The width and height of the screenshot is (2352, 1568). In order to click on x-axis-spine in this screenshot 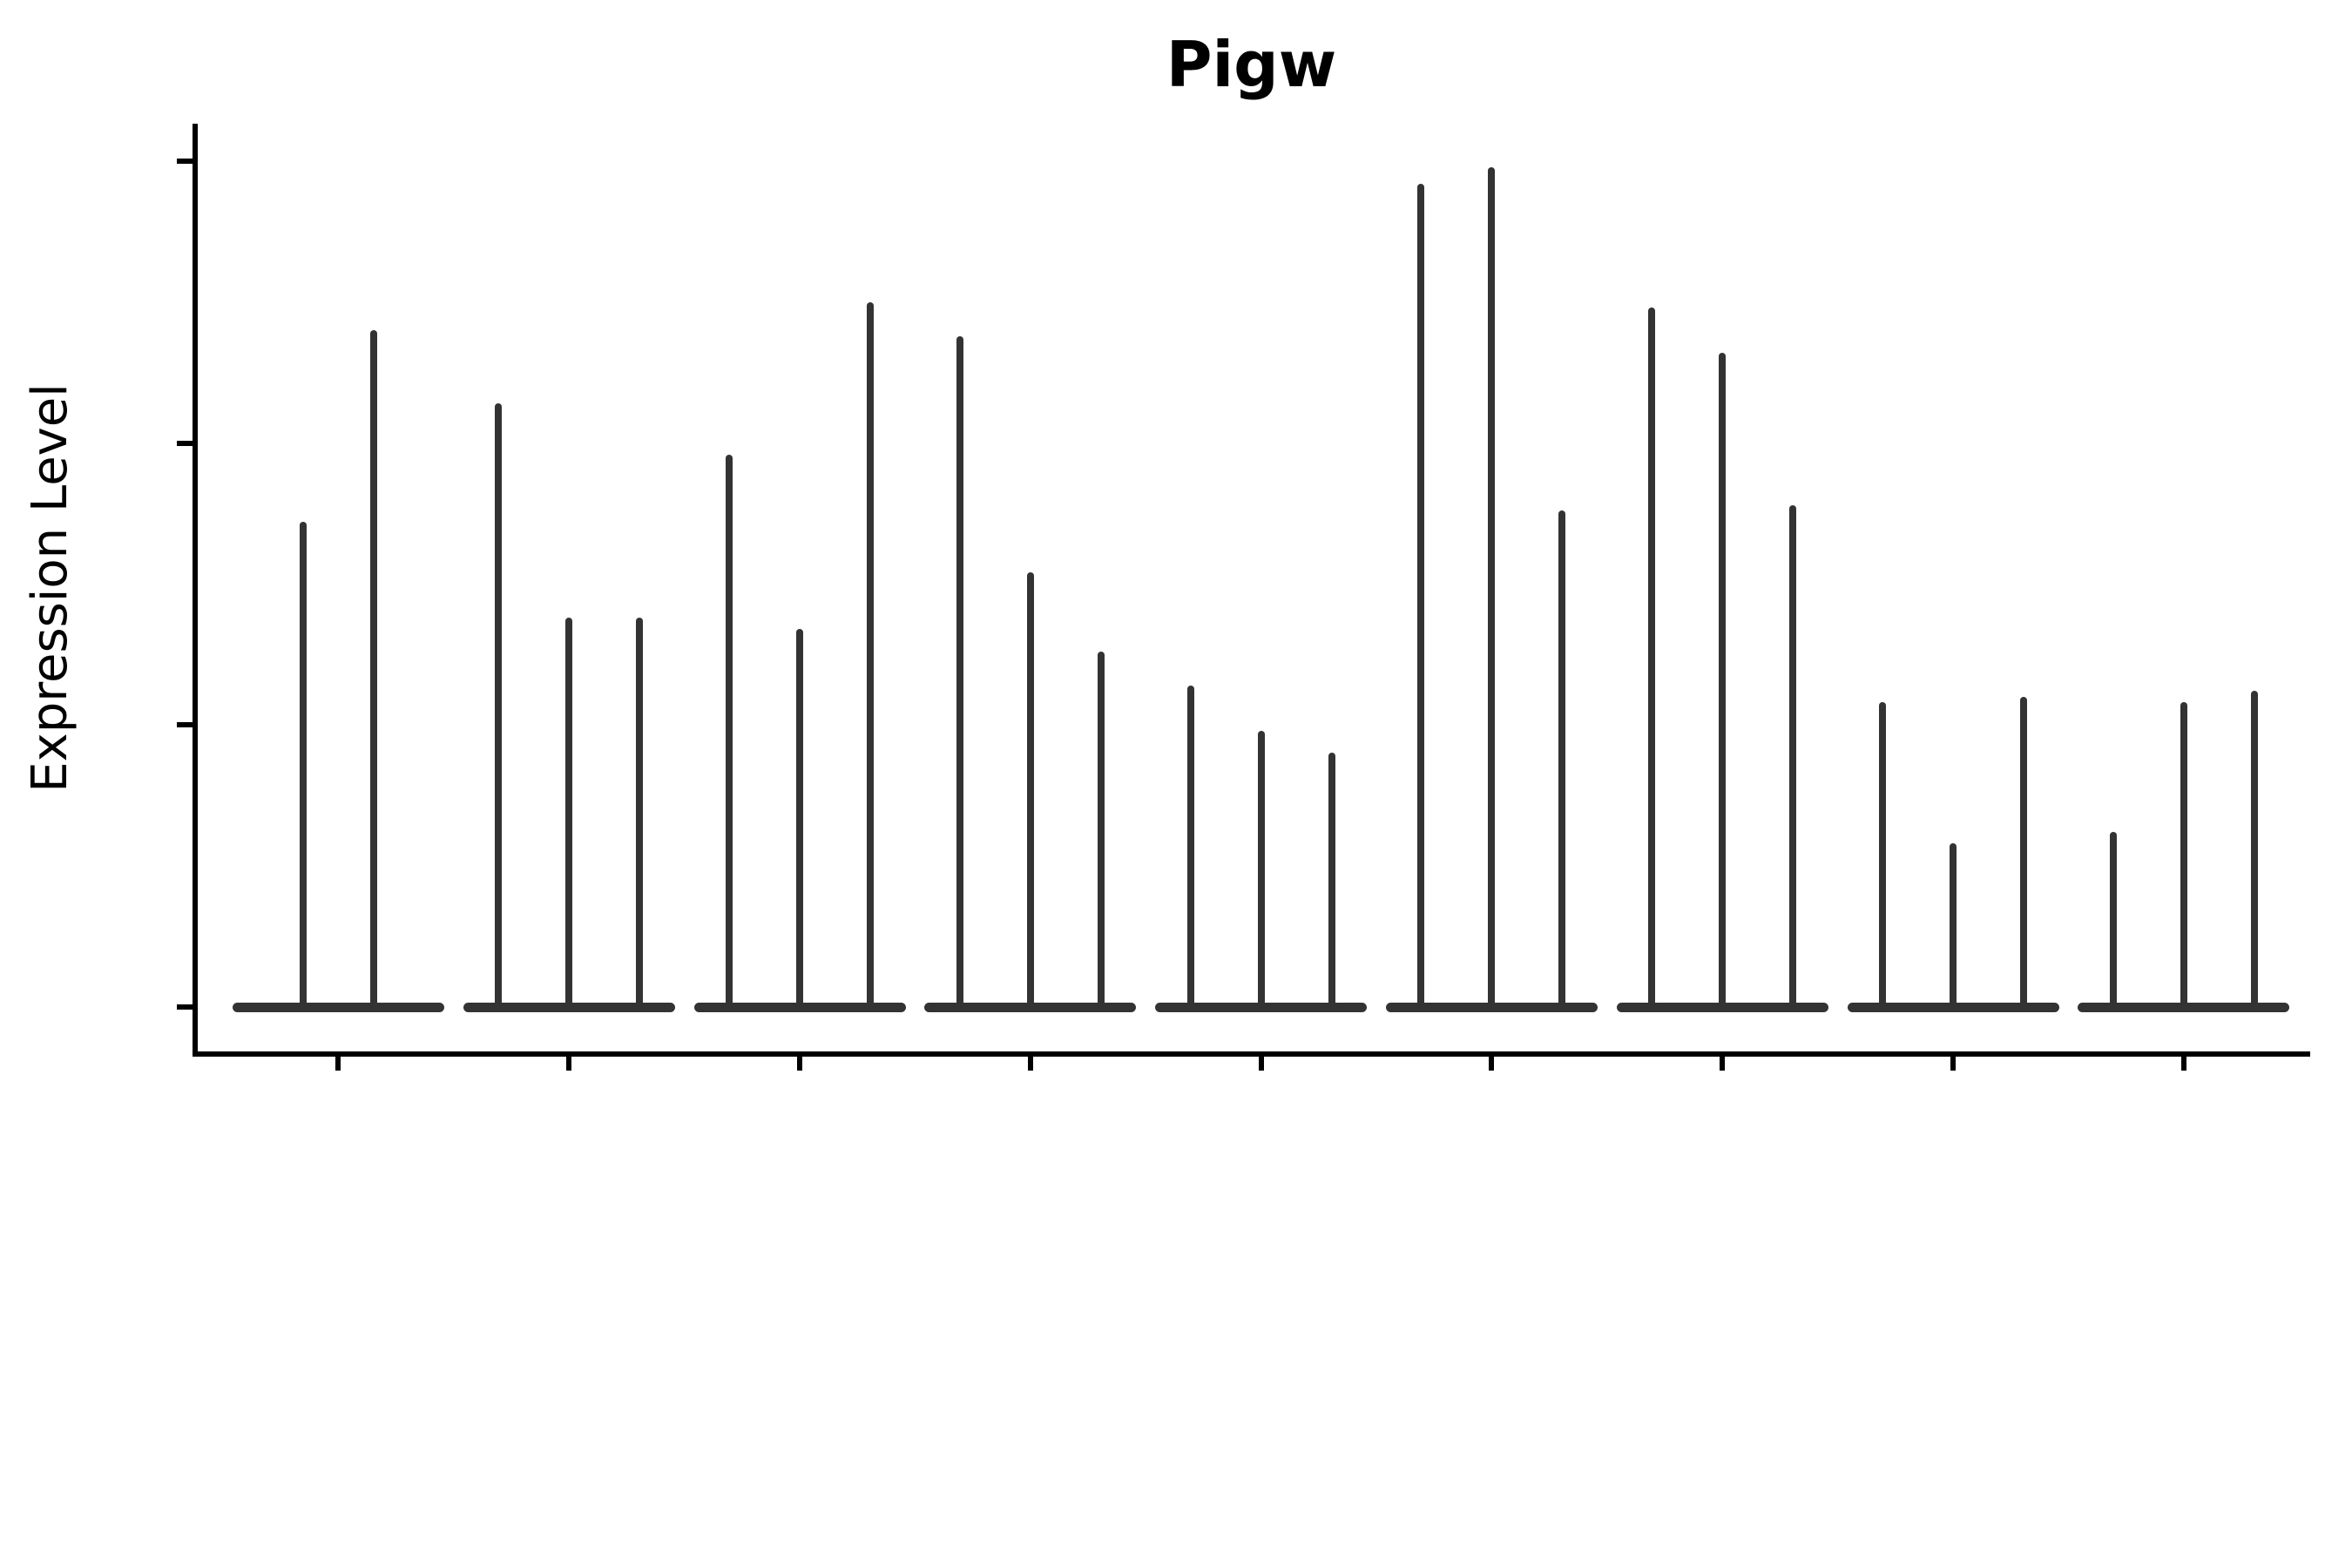, I will do `click(1251, 1054)`.